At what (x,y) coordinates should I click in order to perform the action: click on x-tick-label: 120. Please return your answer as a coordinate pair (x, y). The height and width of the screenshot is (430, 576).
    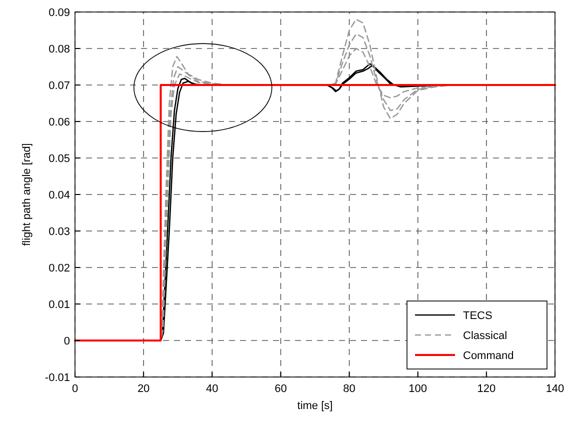
    Looking at the image, I should click on (486, 389).